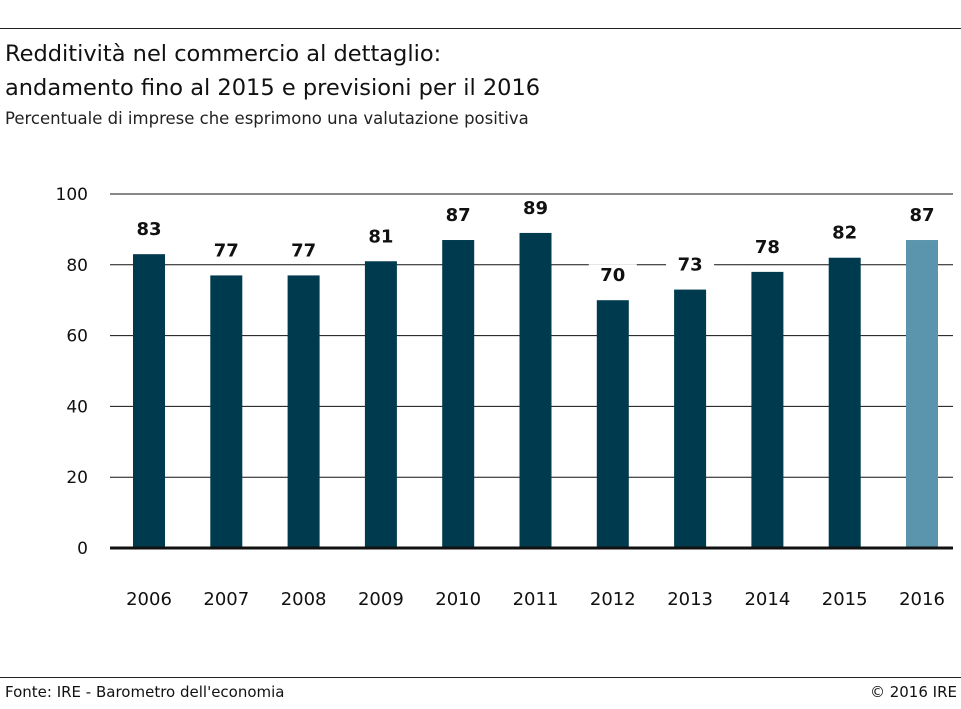  Describe the element at coordinates (77, 266) in the screenshot. I see `y-tick-label-80: 80` at that location.